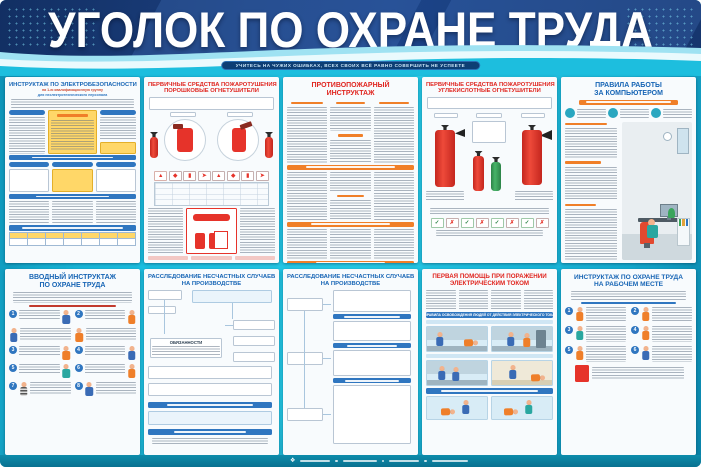 The image size is (701, 467). What do you see at coordinates (536, 155) in the screenshot?
I see `co2-extinguisher-icon` at bounding box center [536, 155].